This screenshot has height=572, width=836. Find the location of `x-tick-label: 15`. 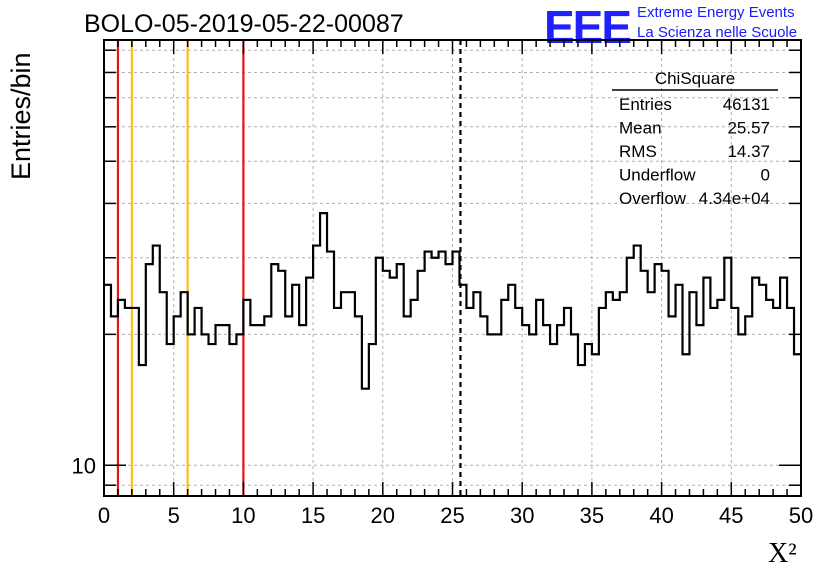

x-tick-label: 15 is located at coordinates (313, 515).